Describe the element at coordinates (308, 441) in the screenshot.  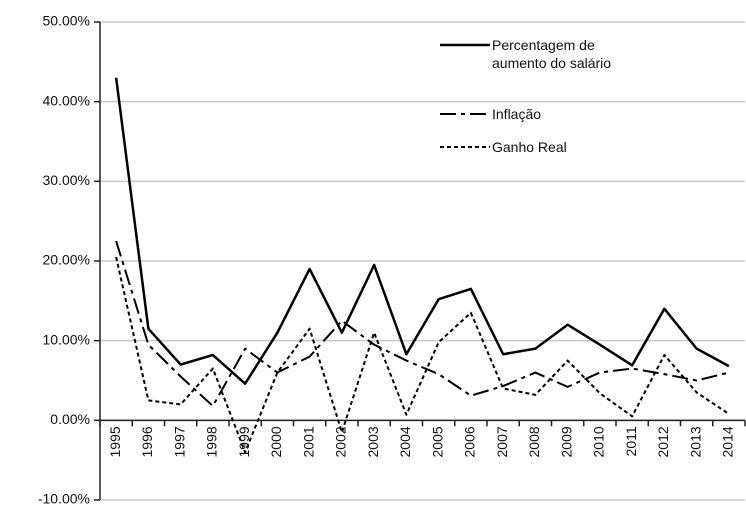
I see `x-tick-label: 2001` at that location.